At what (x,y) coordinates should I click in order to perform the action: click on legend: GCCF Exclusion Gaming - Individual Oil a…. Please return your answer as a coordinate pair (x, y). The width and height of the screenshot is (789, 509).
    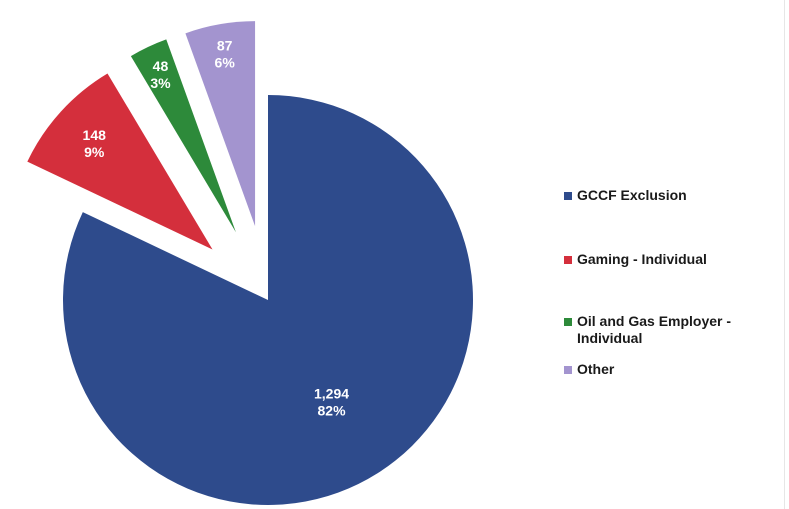
    Looking at the image, I should click on (674, 282).